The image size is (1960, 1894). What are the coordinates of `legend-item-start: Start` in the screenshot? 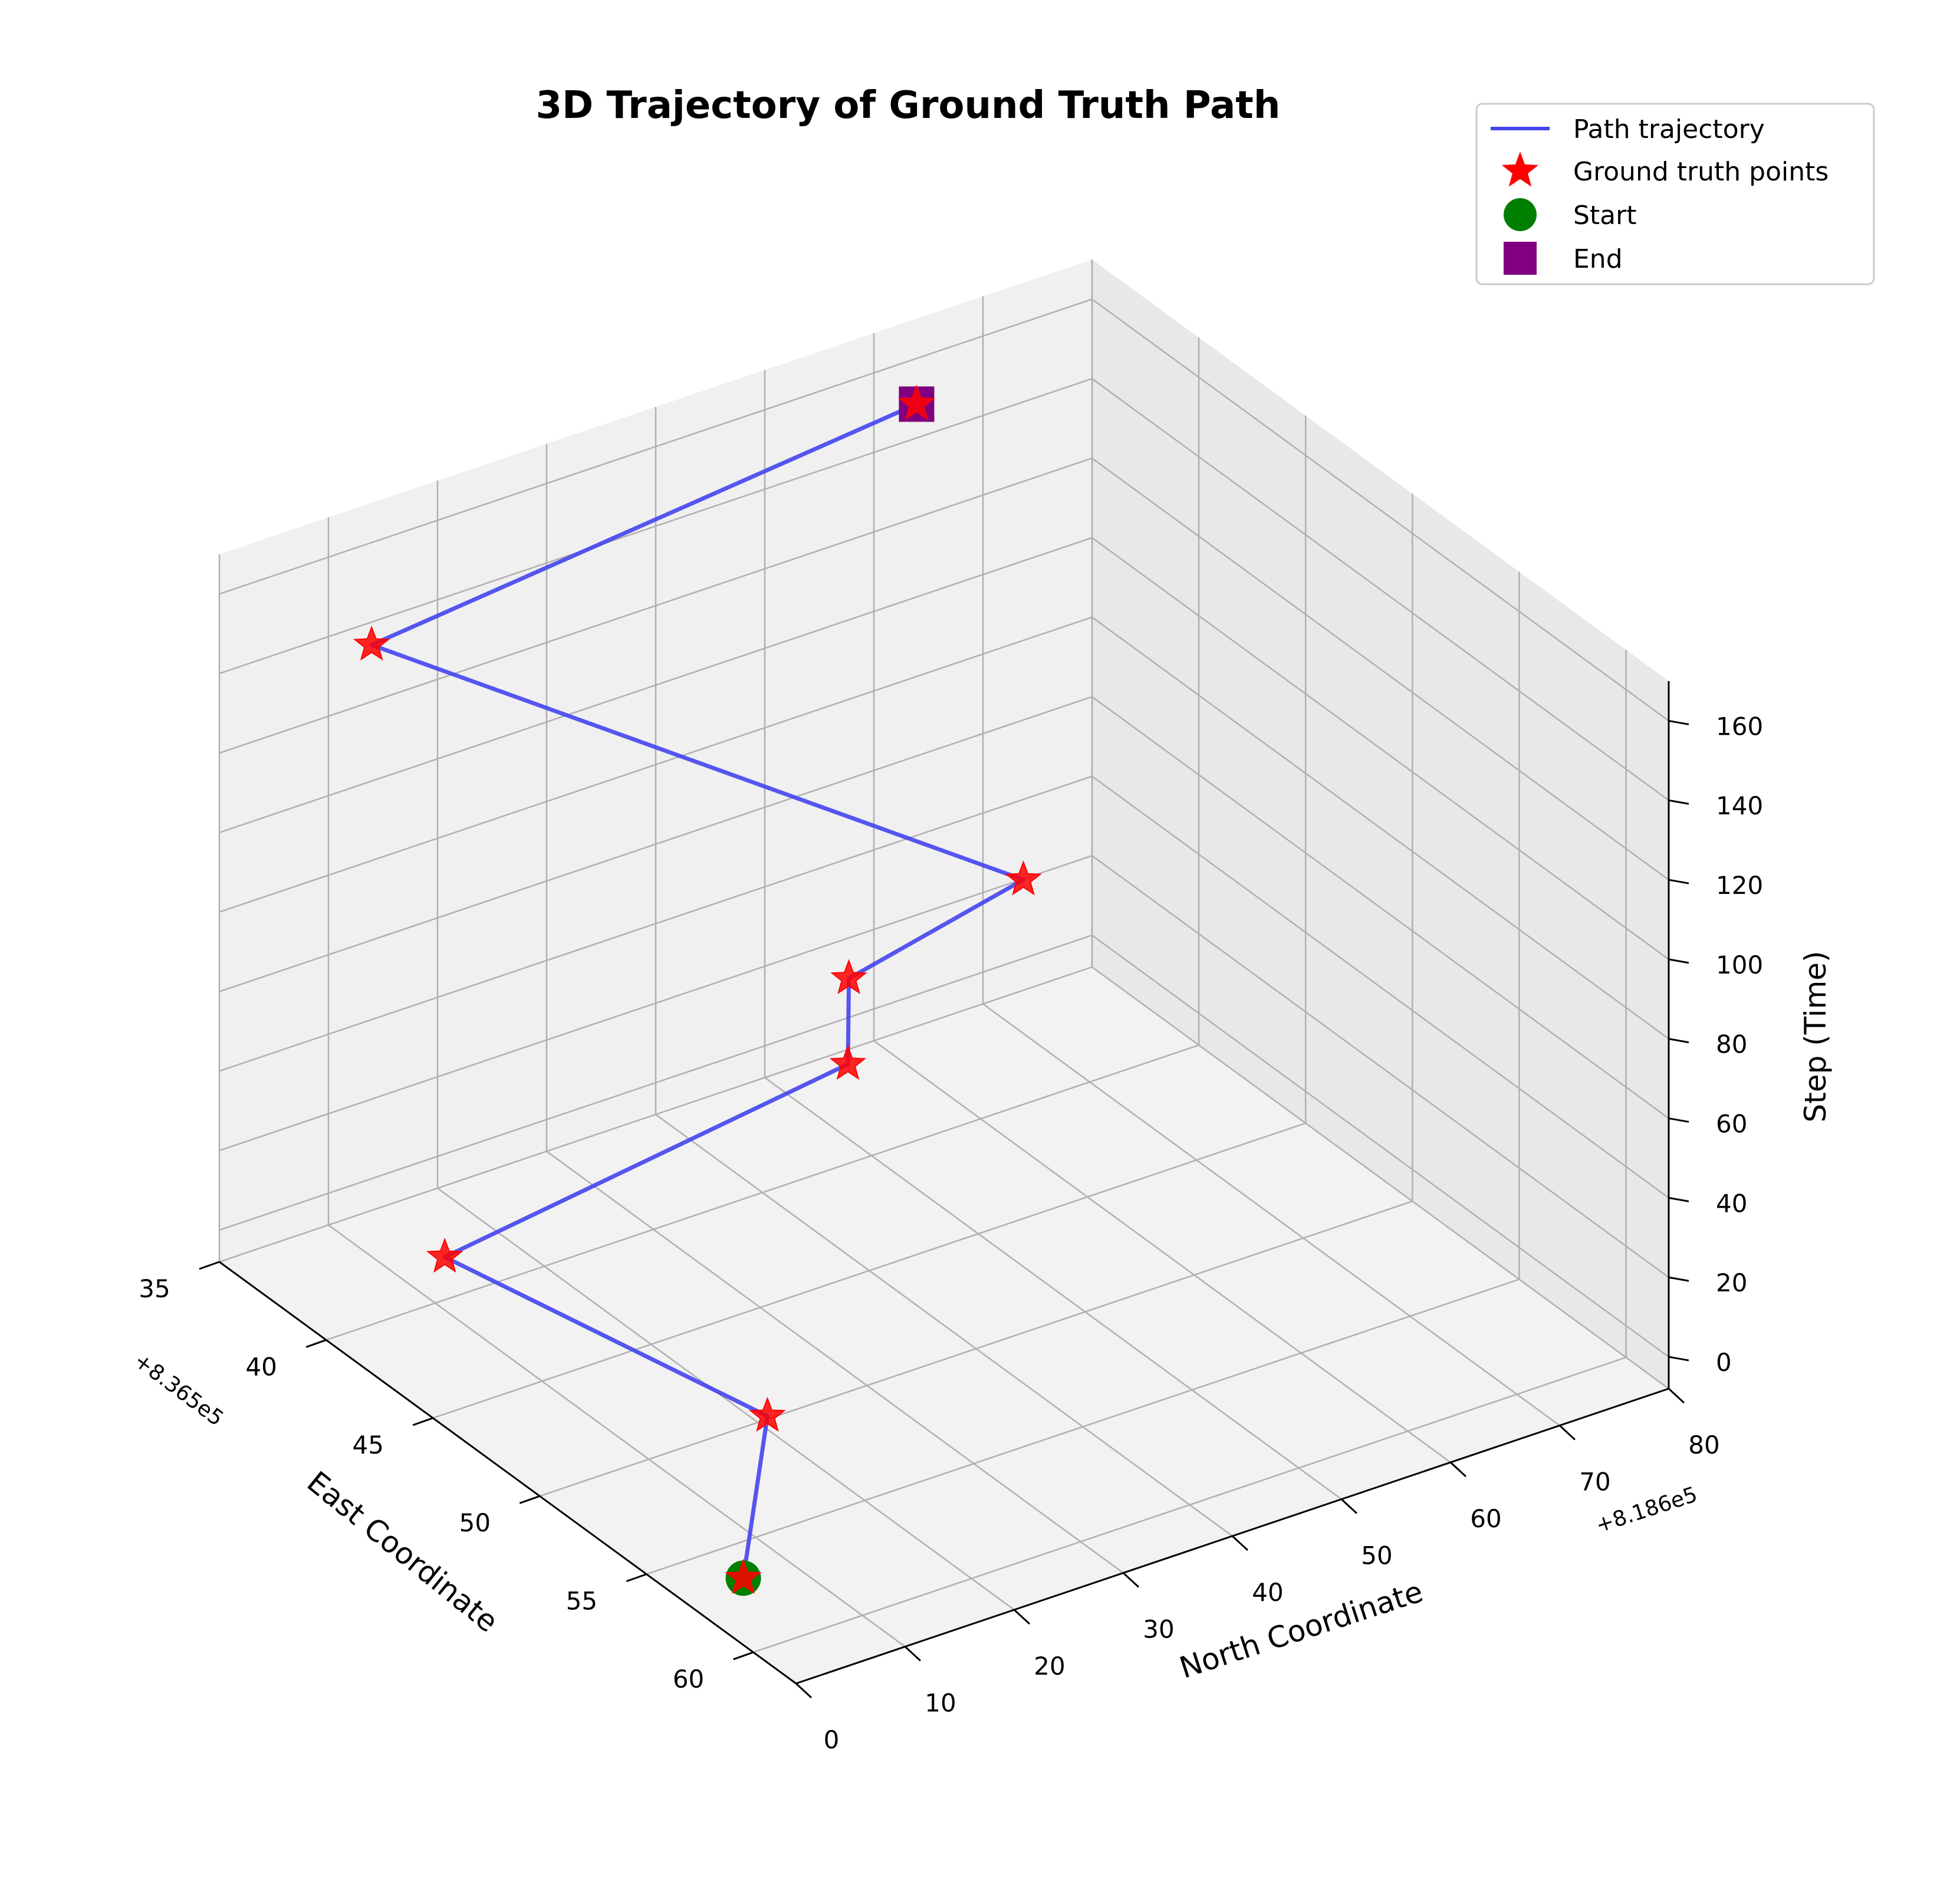 It's located at (1570, 215).